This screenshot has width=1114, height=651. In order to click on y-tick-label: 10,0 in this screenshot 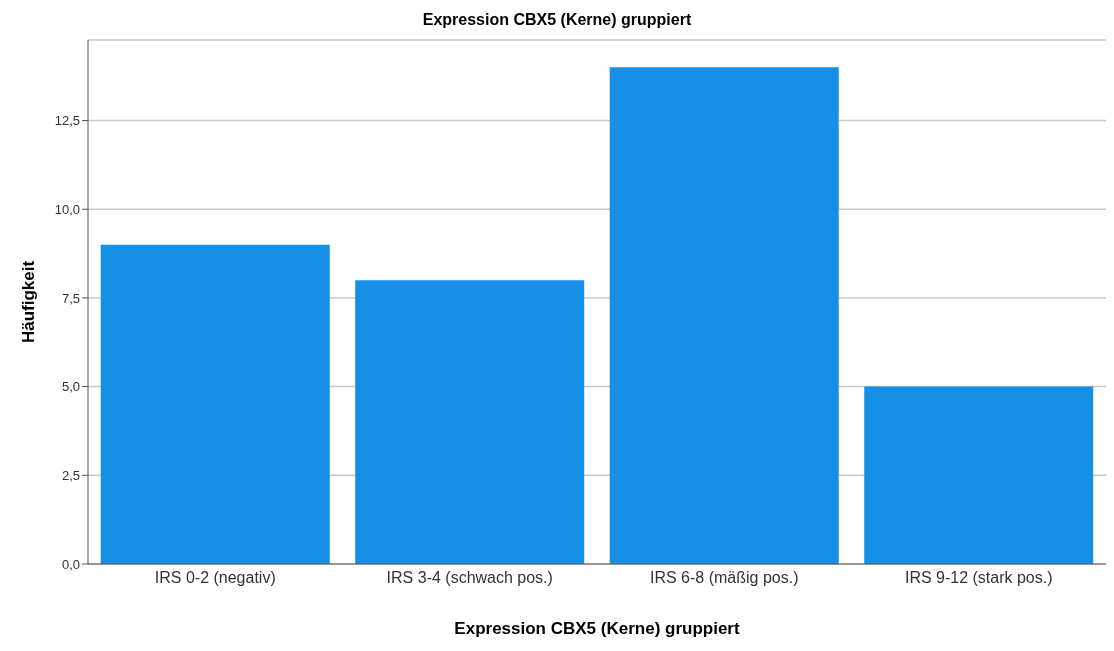, I will do `click(67, 209)`.